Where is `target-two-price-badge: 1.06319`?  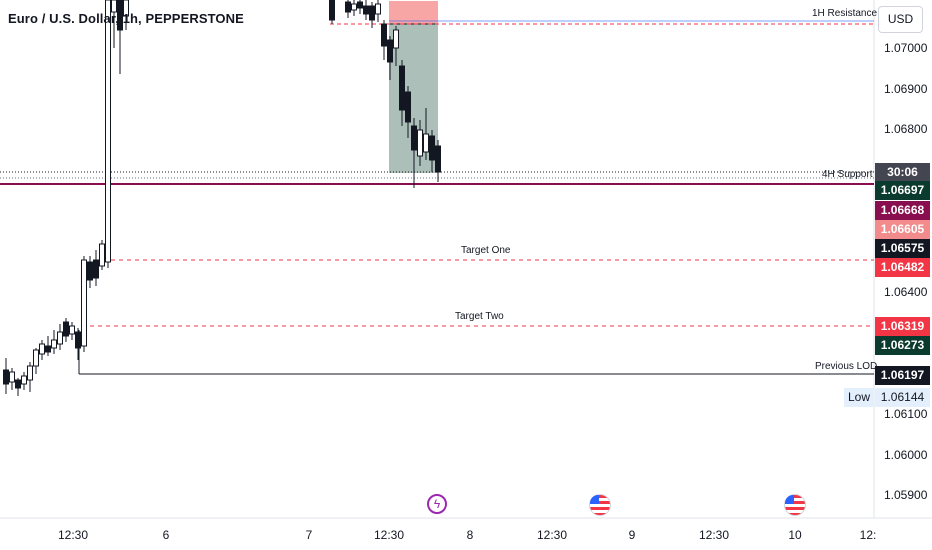 target-two-price-badge: 1.06319 is located at coordinates (902, 326).